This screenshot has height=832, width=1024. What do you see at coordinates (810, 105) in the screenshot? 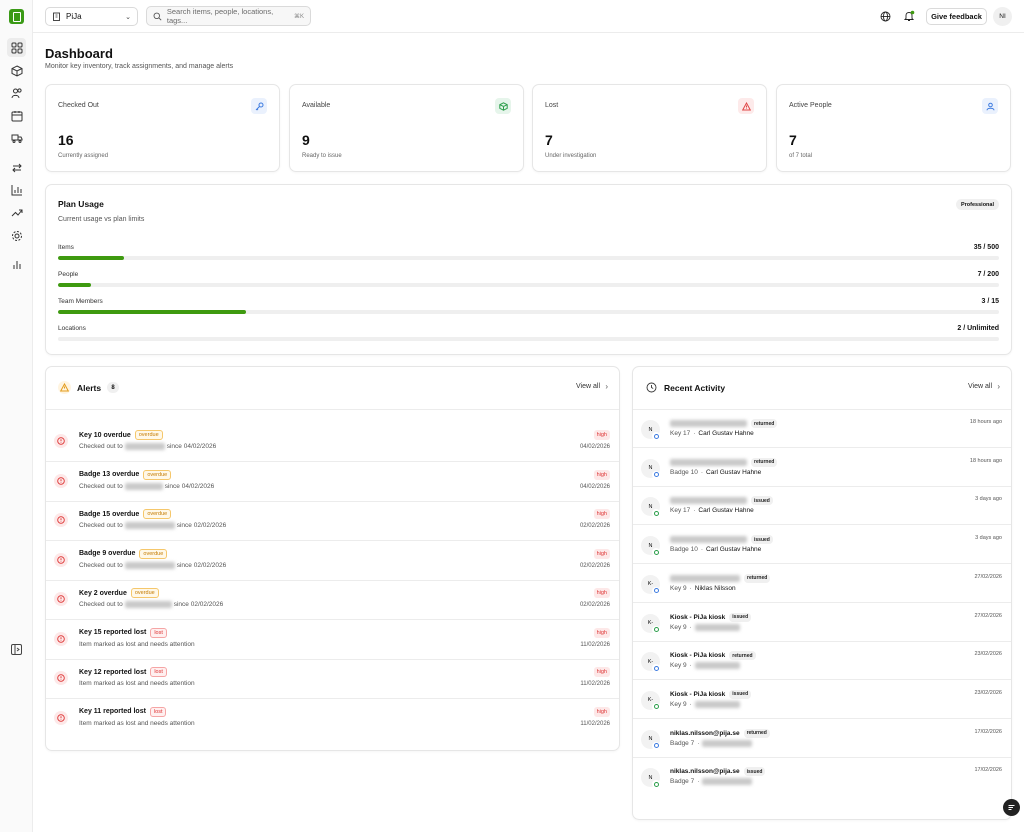
I see `stat-label: Active People` at bounding box center [810, 105].